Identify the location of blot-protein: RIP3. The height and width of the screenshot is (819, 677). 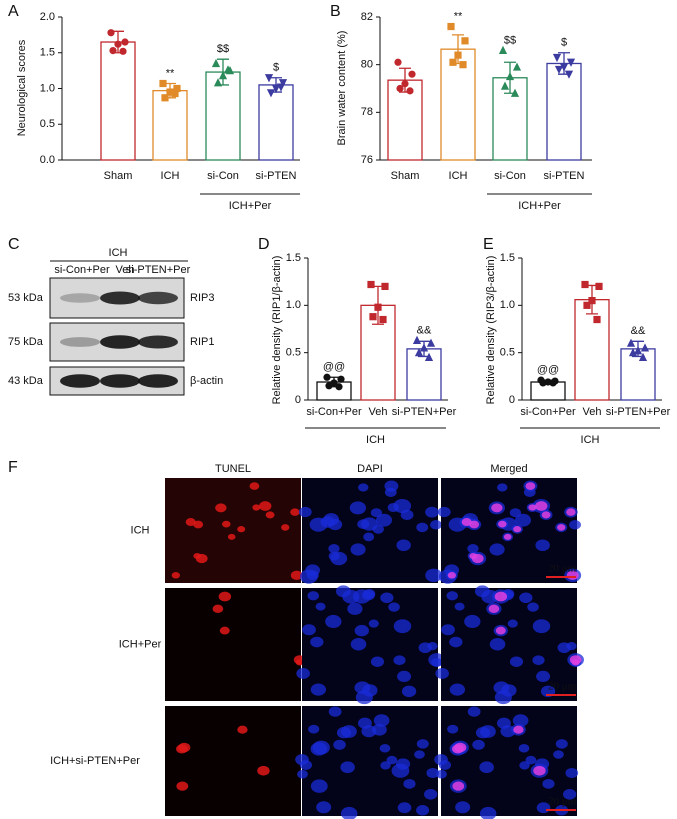
(202, 298).